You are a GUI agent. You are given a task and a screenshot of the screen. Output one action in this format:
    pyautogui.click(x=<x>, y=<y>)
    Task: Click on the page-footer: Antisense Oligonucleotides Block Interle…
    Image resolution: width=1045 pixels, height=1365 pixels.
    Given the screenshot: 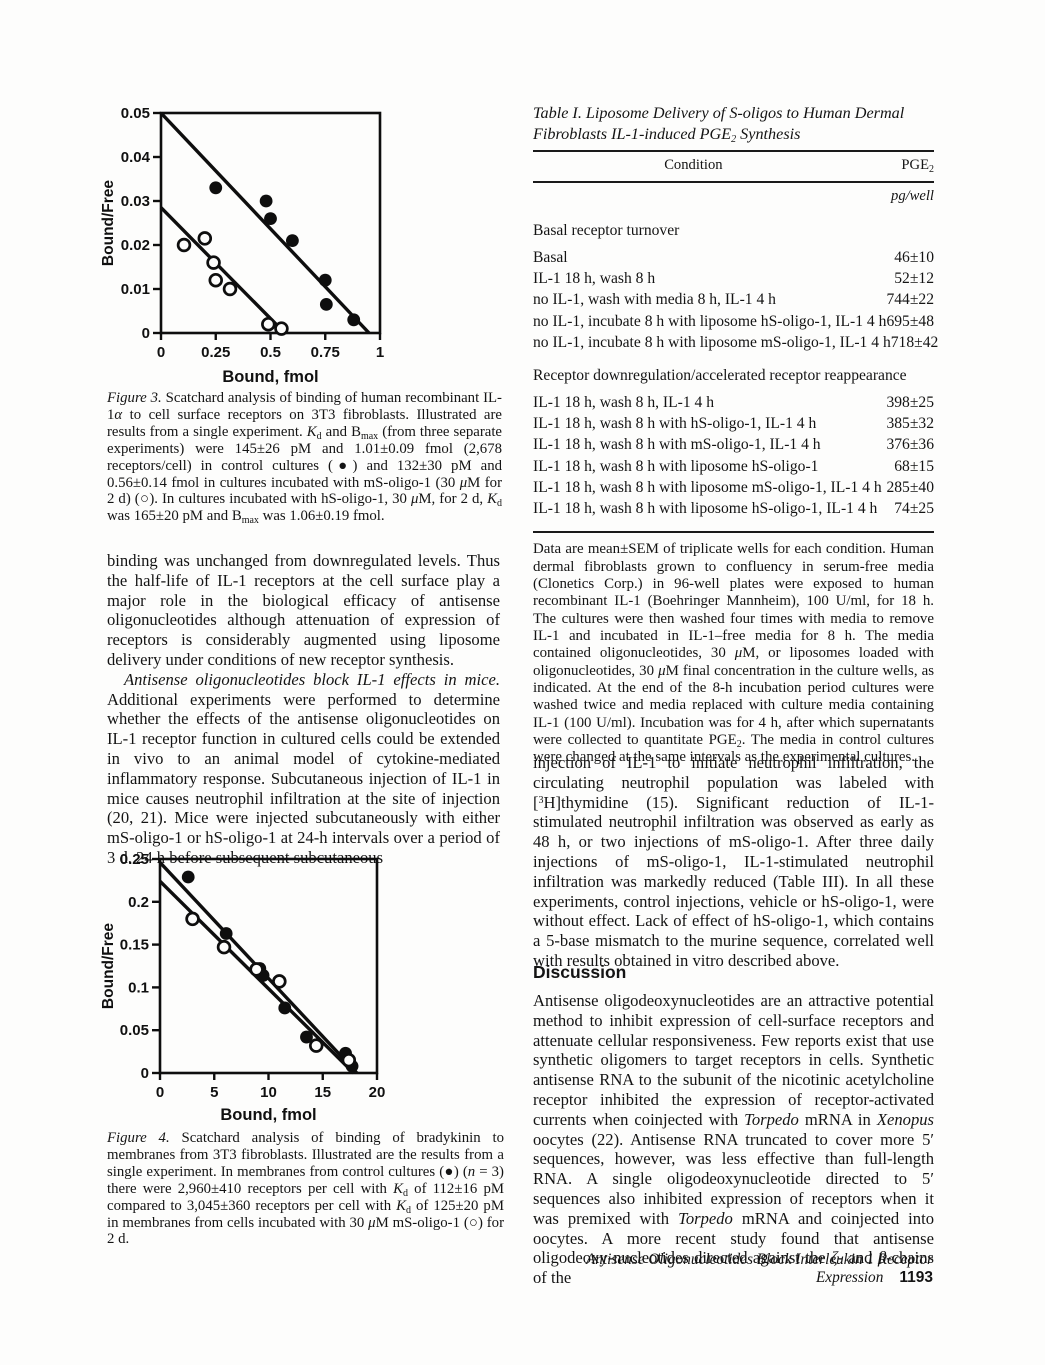 What is the action you would take?
    pyautogui.click(x=733, y=1269)
    